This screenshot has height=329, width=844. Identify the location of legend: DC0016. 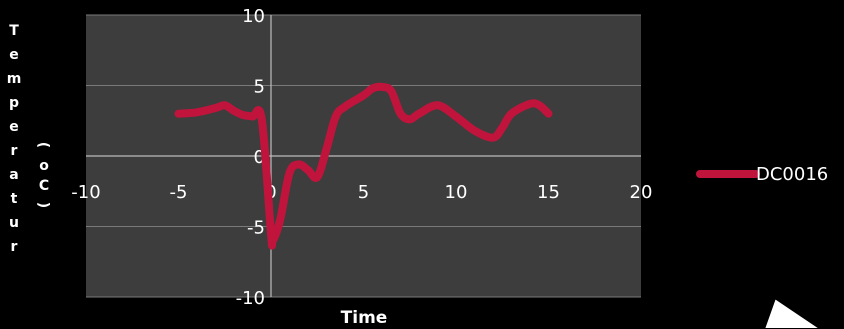
(762, 174).